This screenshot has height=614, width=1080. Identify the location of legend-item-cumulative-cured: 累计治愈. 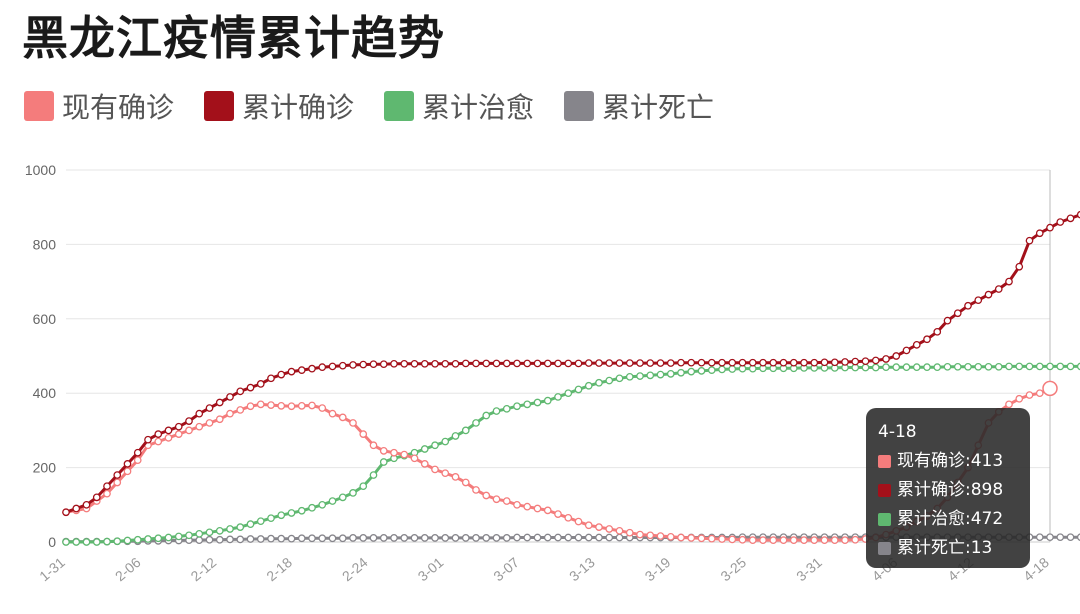
(459, 106).